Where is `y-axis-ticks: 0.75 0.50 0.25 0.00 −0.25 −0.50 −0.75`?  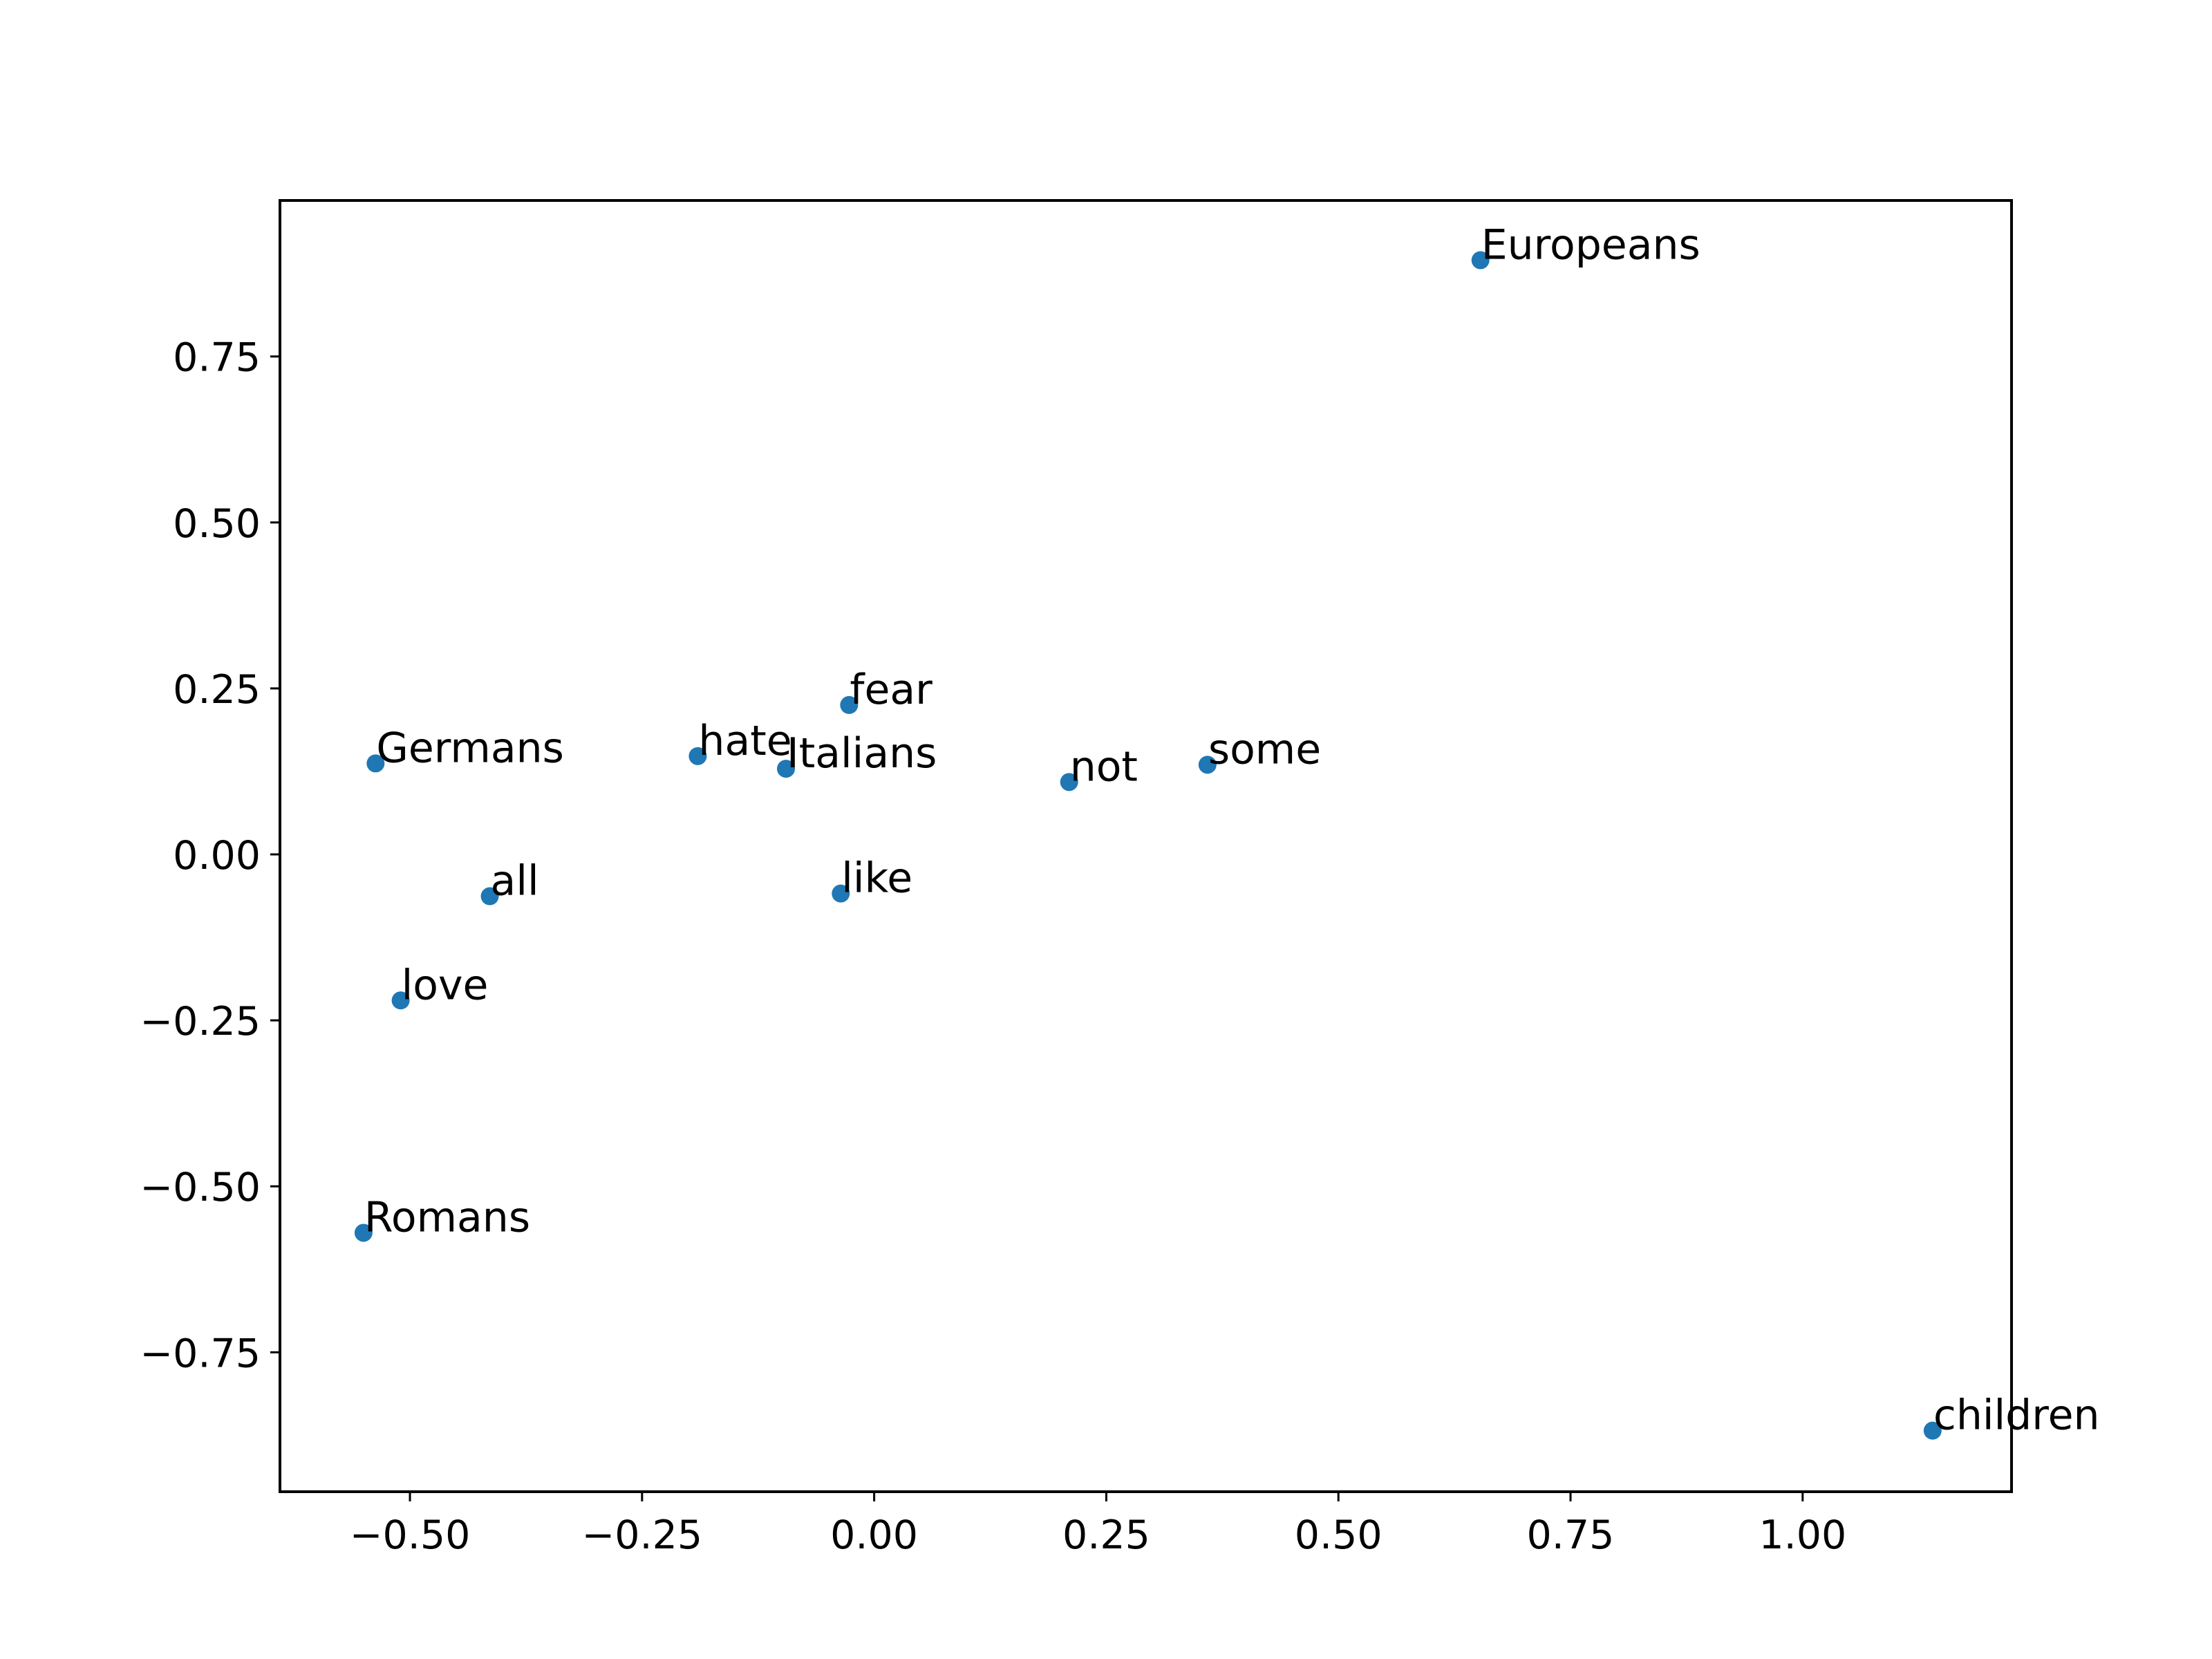
y-axis-ticks: 0.75 0.50 0.25 0.00 −0.25 −0.50 −0.75 is located at coordinates (210, 855).